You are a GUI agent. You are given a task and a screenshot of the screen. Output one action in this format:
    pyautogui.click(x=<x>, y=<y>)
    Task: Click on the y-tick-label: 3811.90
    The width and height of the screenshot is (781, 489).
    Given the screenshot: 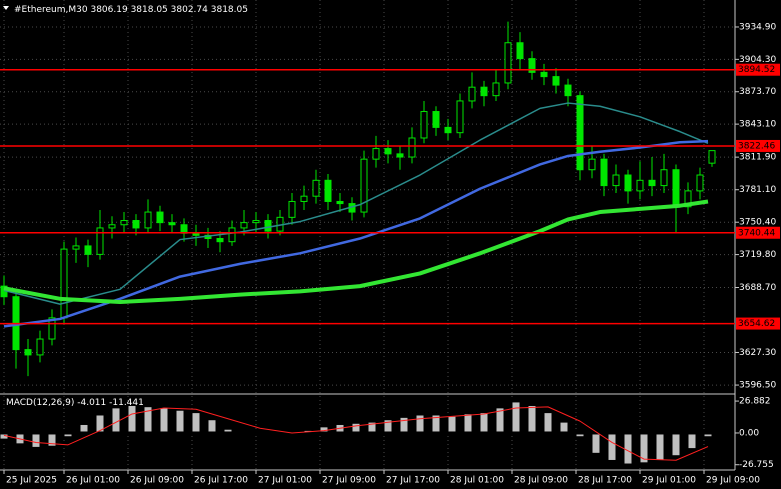 What is the action you would take?
    pyautogui.click(x=757, y=158)
    